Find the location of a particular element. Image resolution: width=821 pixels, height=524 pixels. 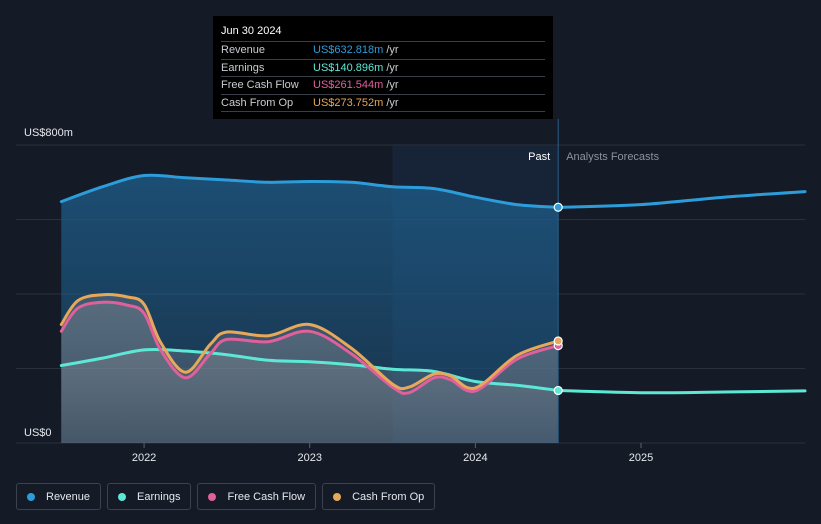

revenue-endpoint is located at coordinates (558, 207).